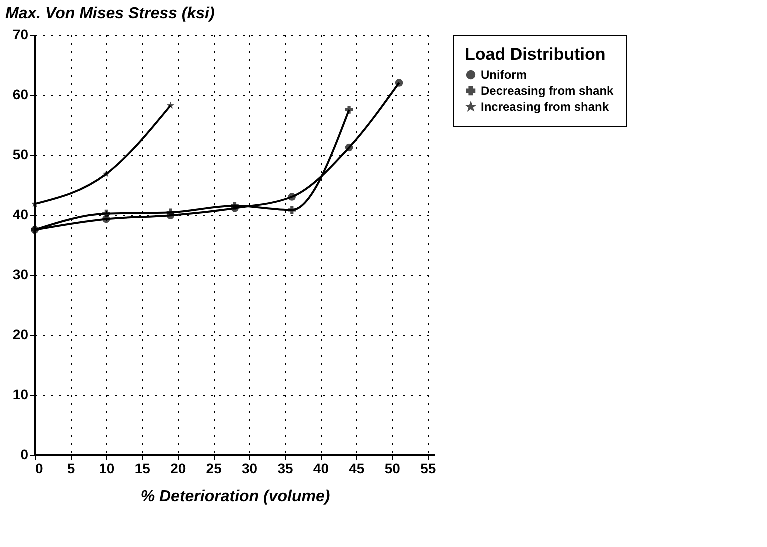 This screenshot has width=767, height=547. What do you see at coordinates (20, 274) in the screenshot?
I see `y-tick-label: 30` at bounding box center [20, 274].